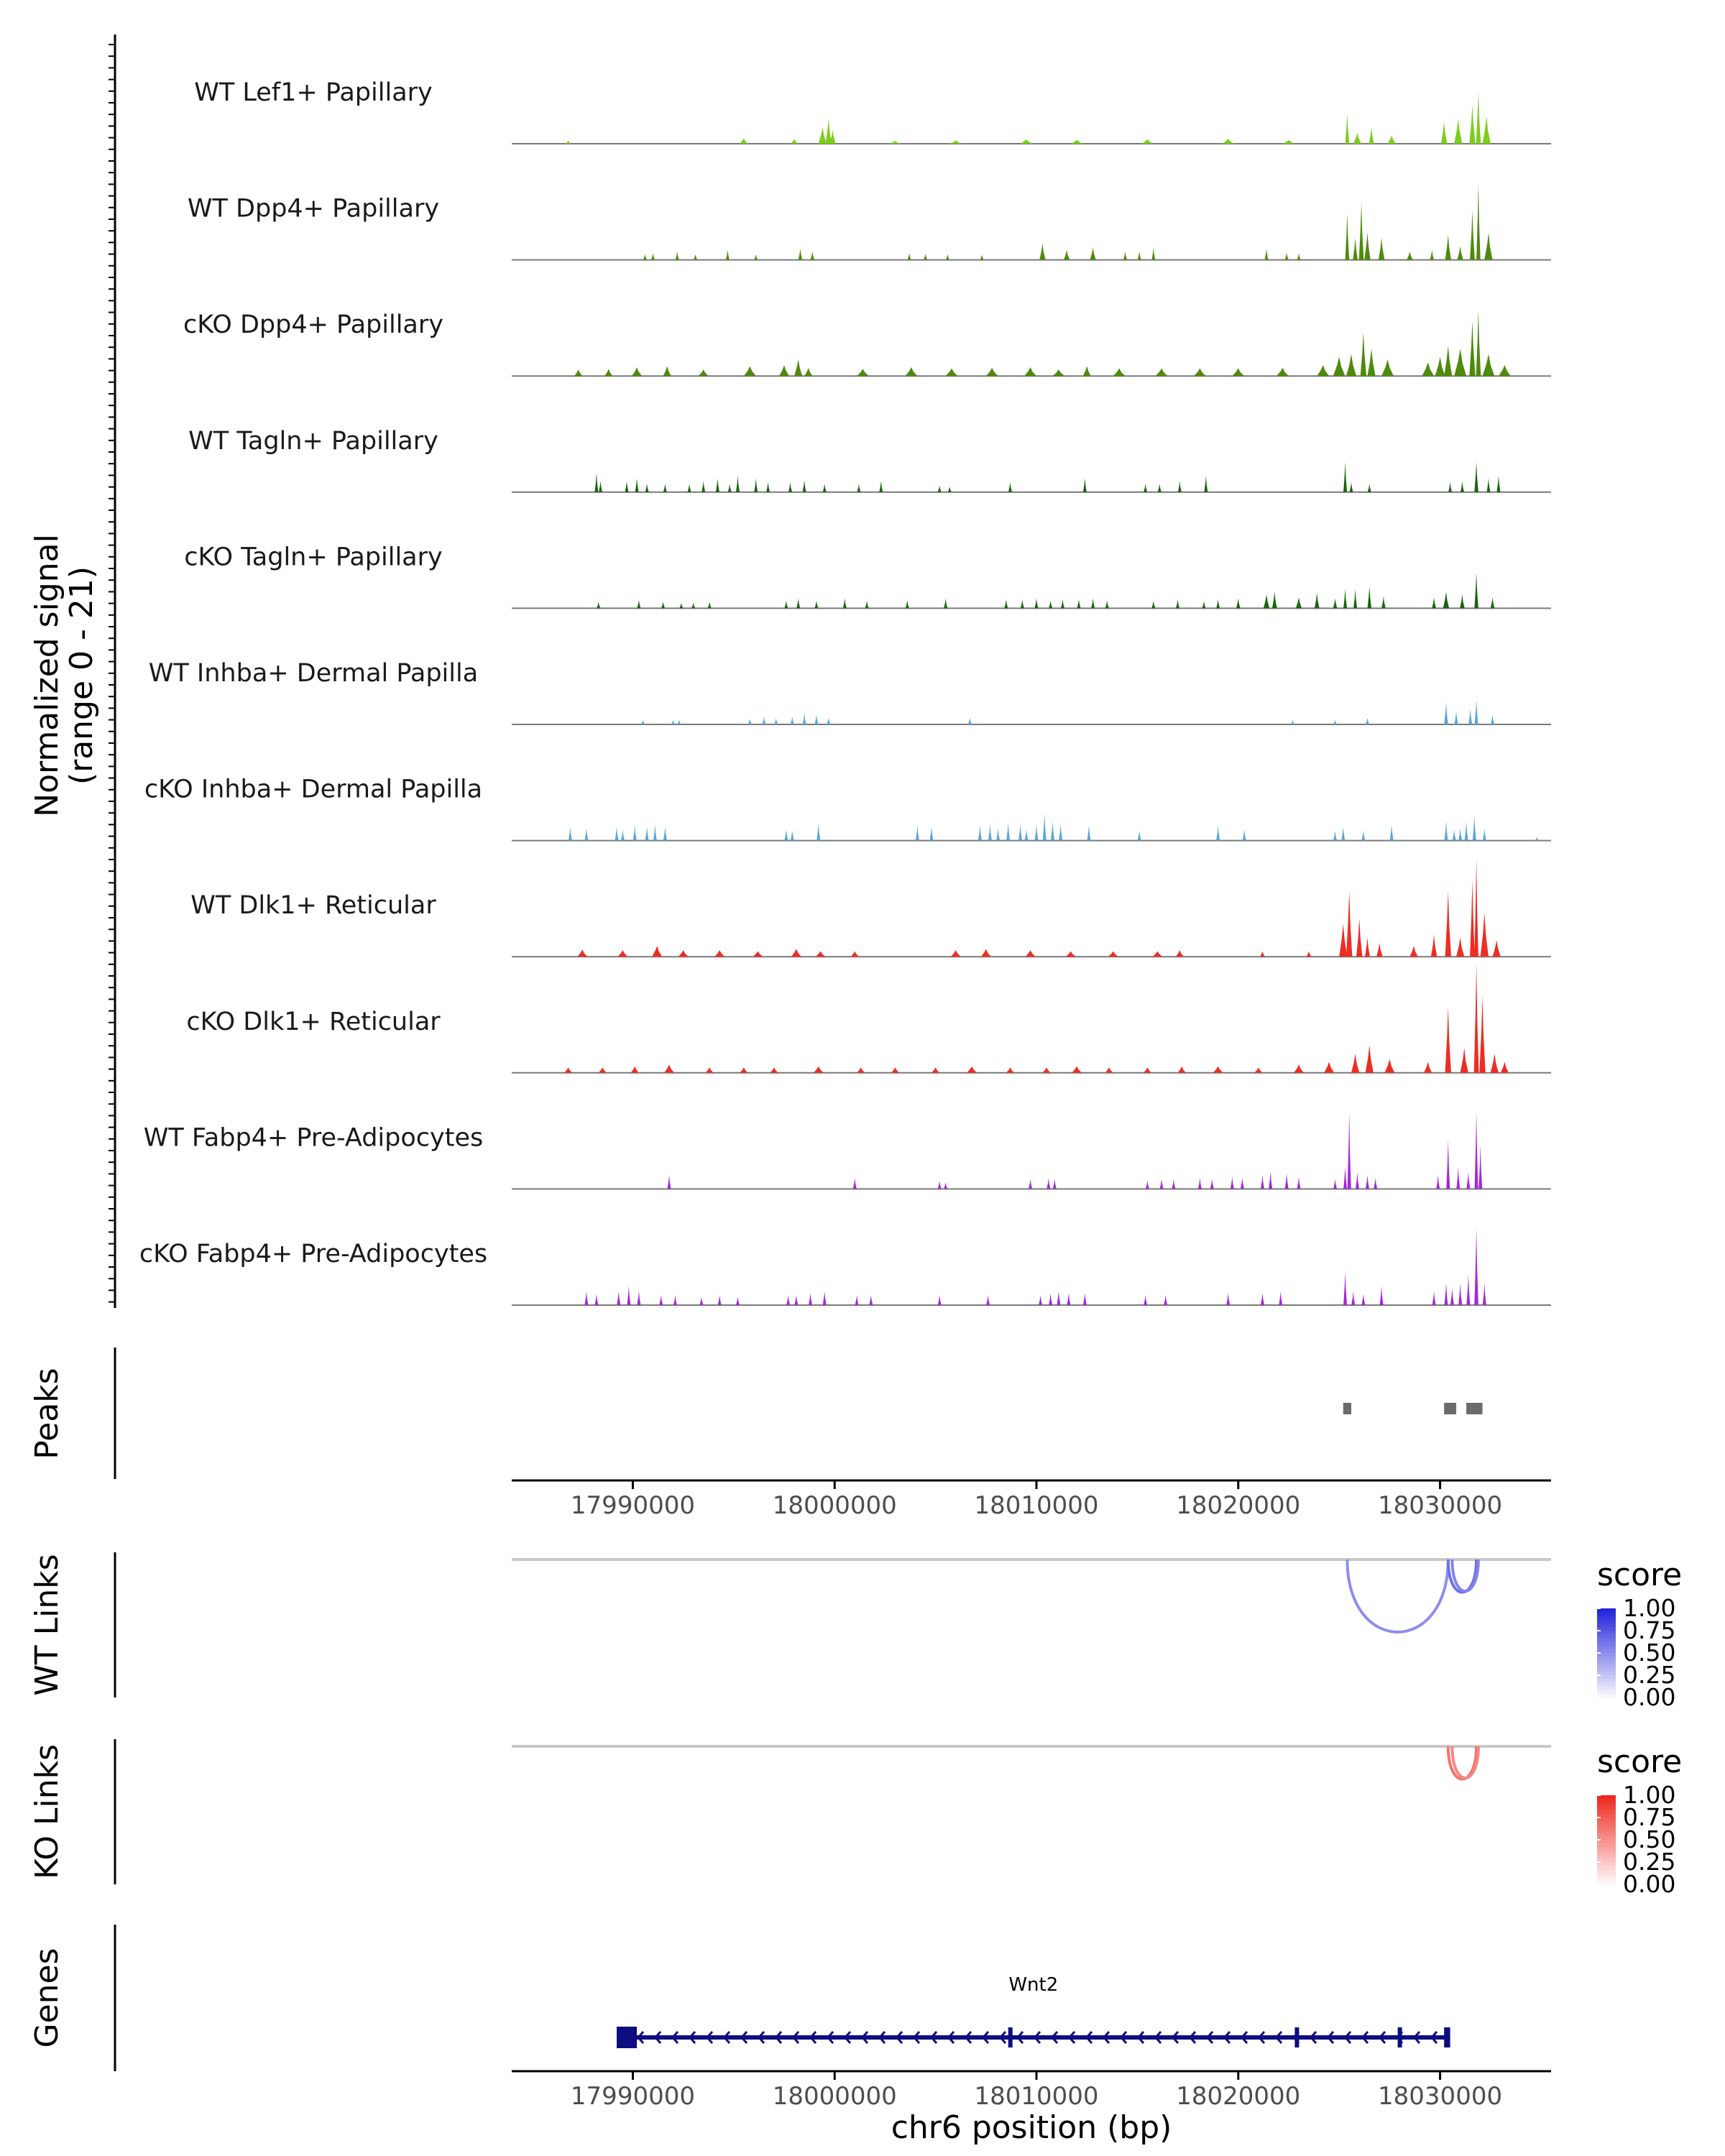 This screenshot has width=1725, height=2156. What do you see at coordinates (81, 675) in the screenshot?
I see `coverage-y-axis-range: (range 0 - 21)` at bounding box center [81, 675].